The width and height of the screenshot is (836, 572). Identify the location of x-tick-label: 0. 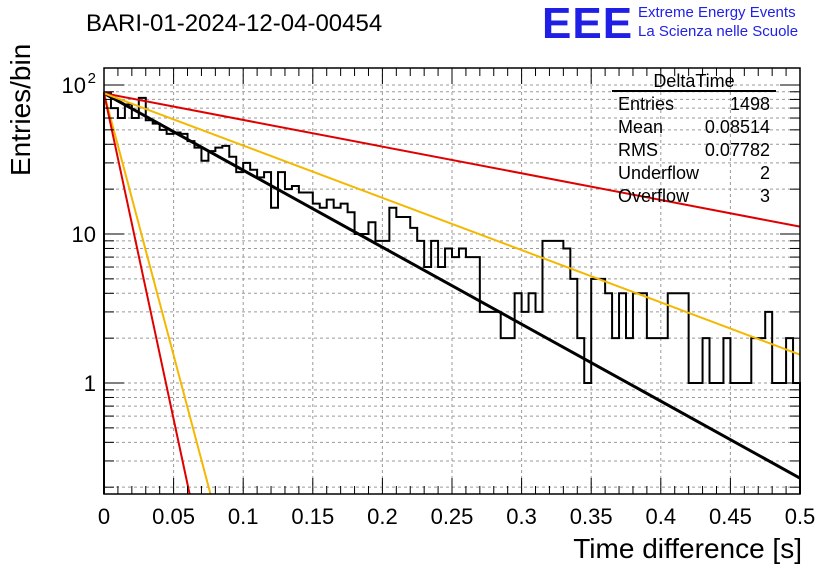
(104, 516).